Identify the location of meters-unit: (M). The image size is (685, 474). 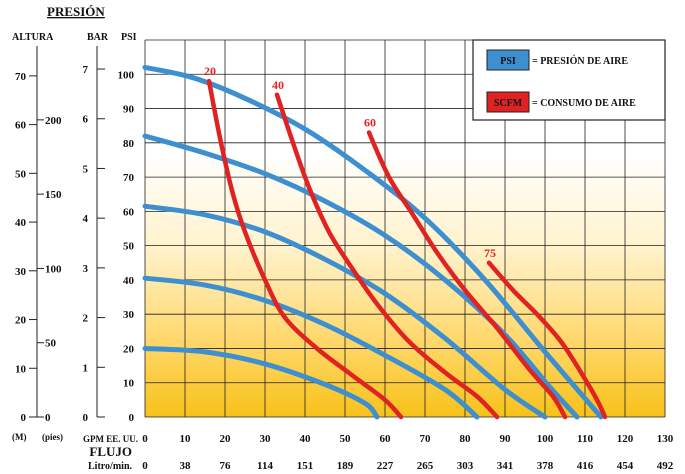
(19, 437).